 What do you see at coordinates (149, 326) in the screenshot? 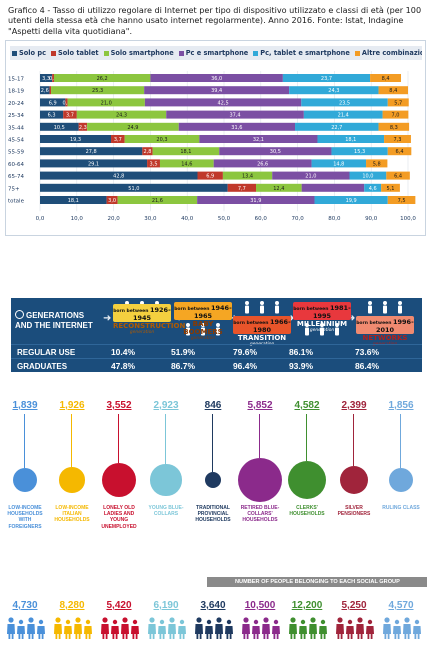
I see `generation-name: RECONSTRUCTION` at bounding box center [149, 326].